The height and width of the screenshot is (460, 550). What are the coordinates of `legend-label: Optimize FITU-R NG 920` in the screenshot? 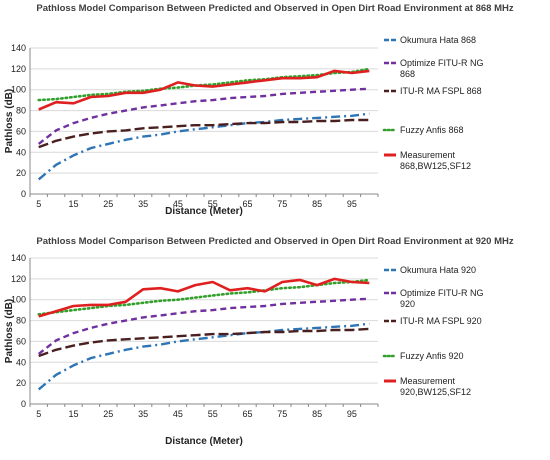 It's located at (442, 298).